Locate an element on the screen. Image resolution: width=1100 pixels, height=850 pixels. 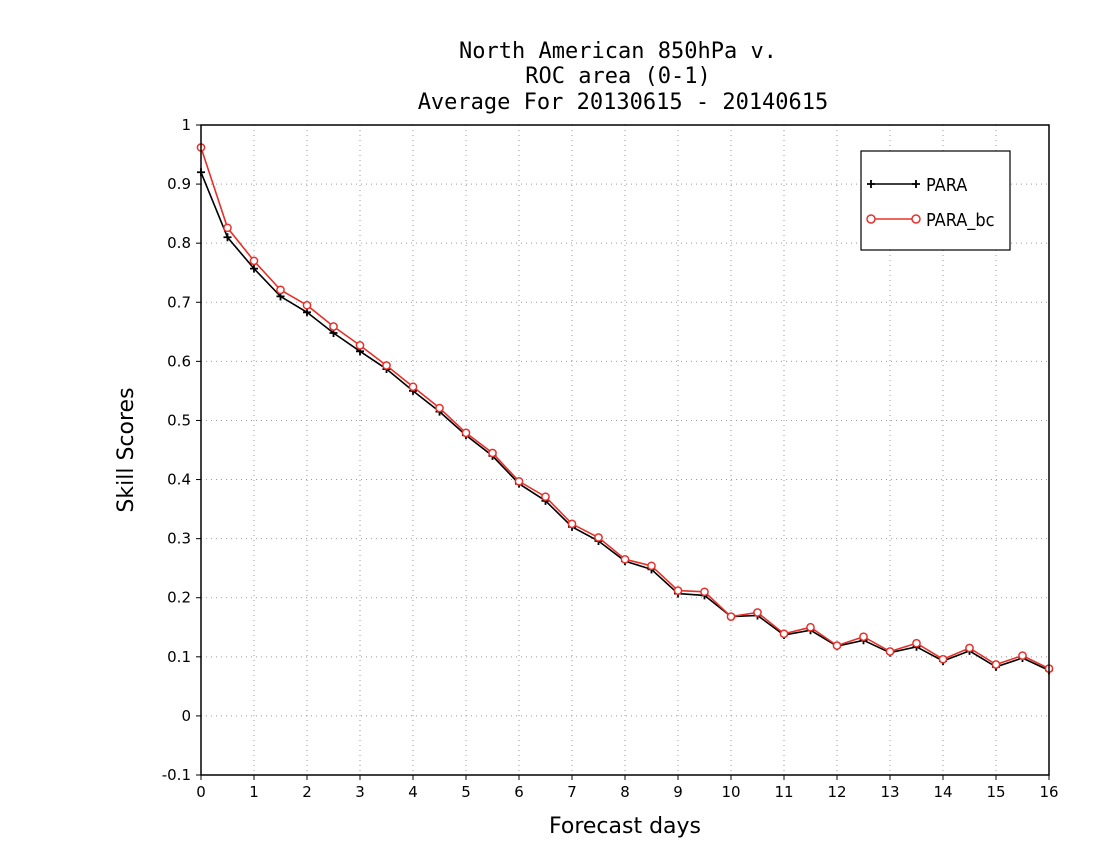
legend-label-para-bc: PARA_bc is located at coordinates (960, 220).